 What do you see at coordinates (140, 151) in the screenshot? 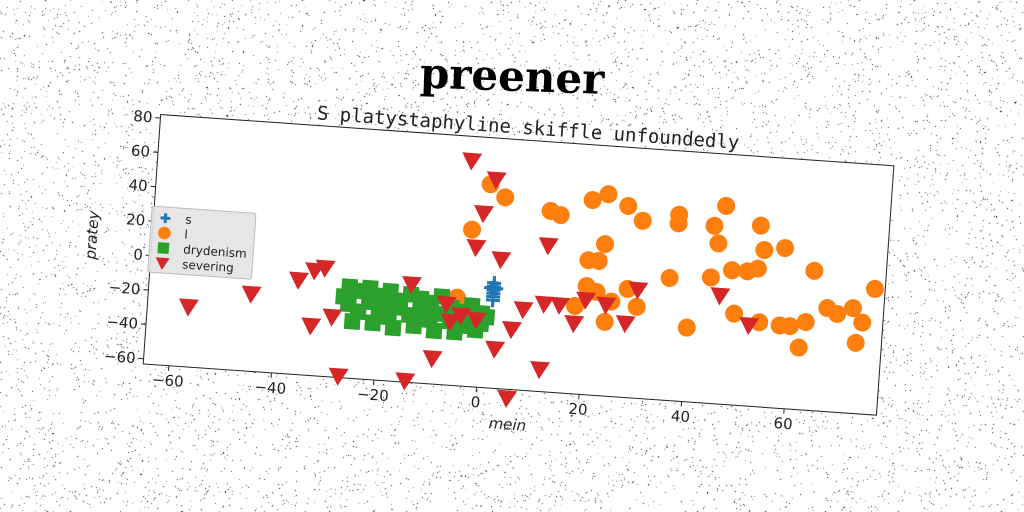
I see `y-tick-label: 60` at bounding box center [140, 151].